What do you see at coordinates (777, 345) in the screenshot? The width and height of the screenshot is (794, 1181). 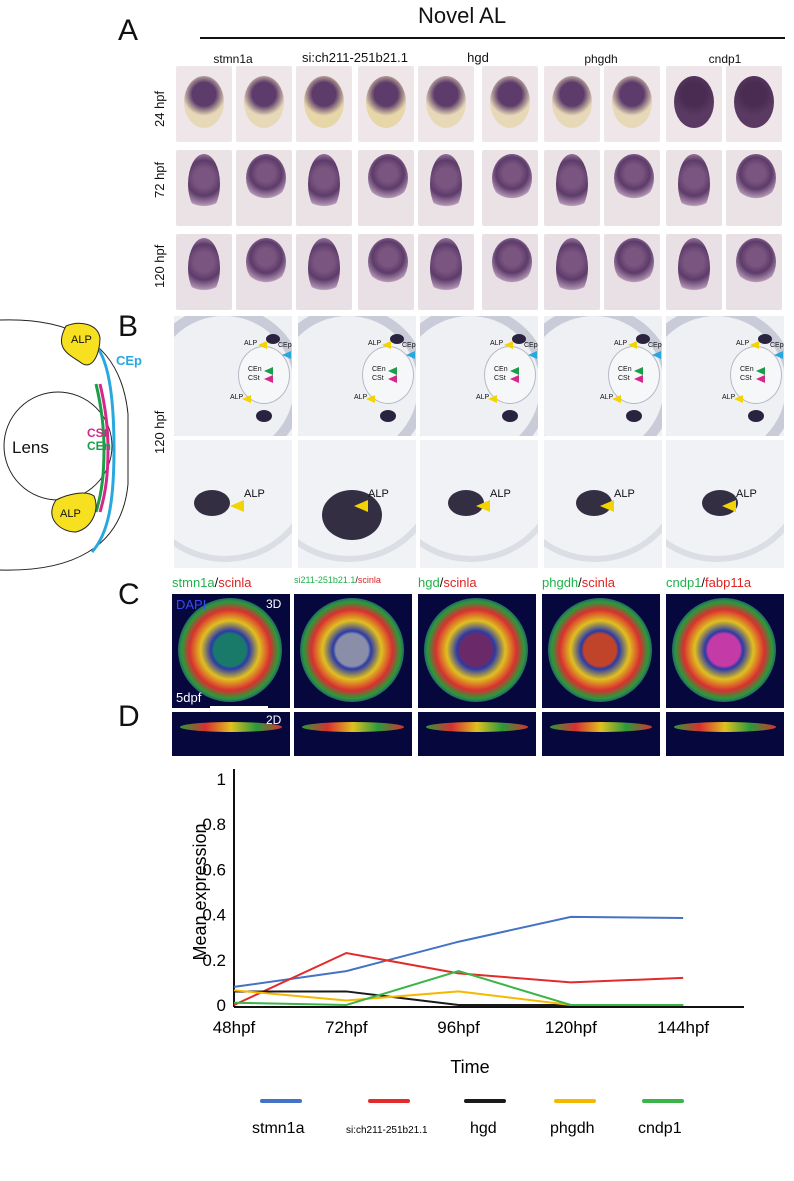 I see `section-tag-cep: CEp` at bounding box center [777, 345].